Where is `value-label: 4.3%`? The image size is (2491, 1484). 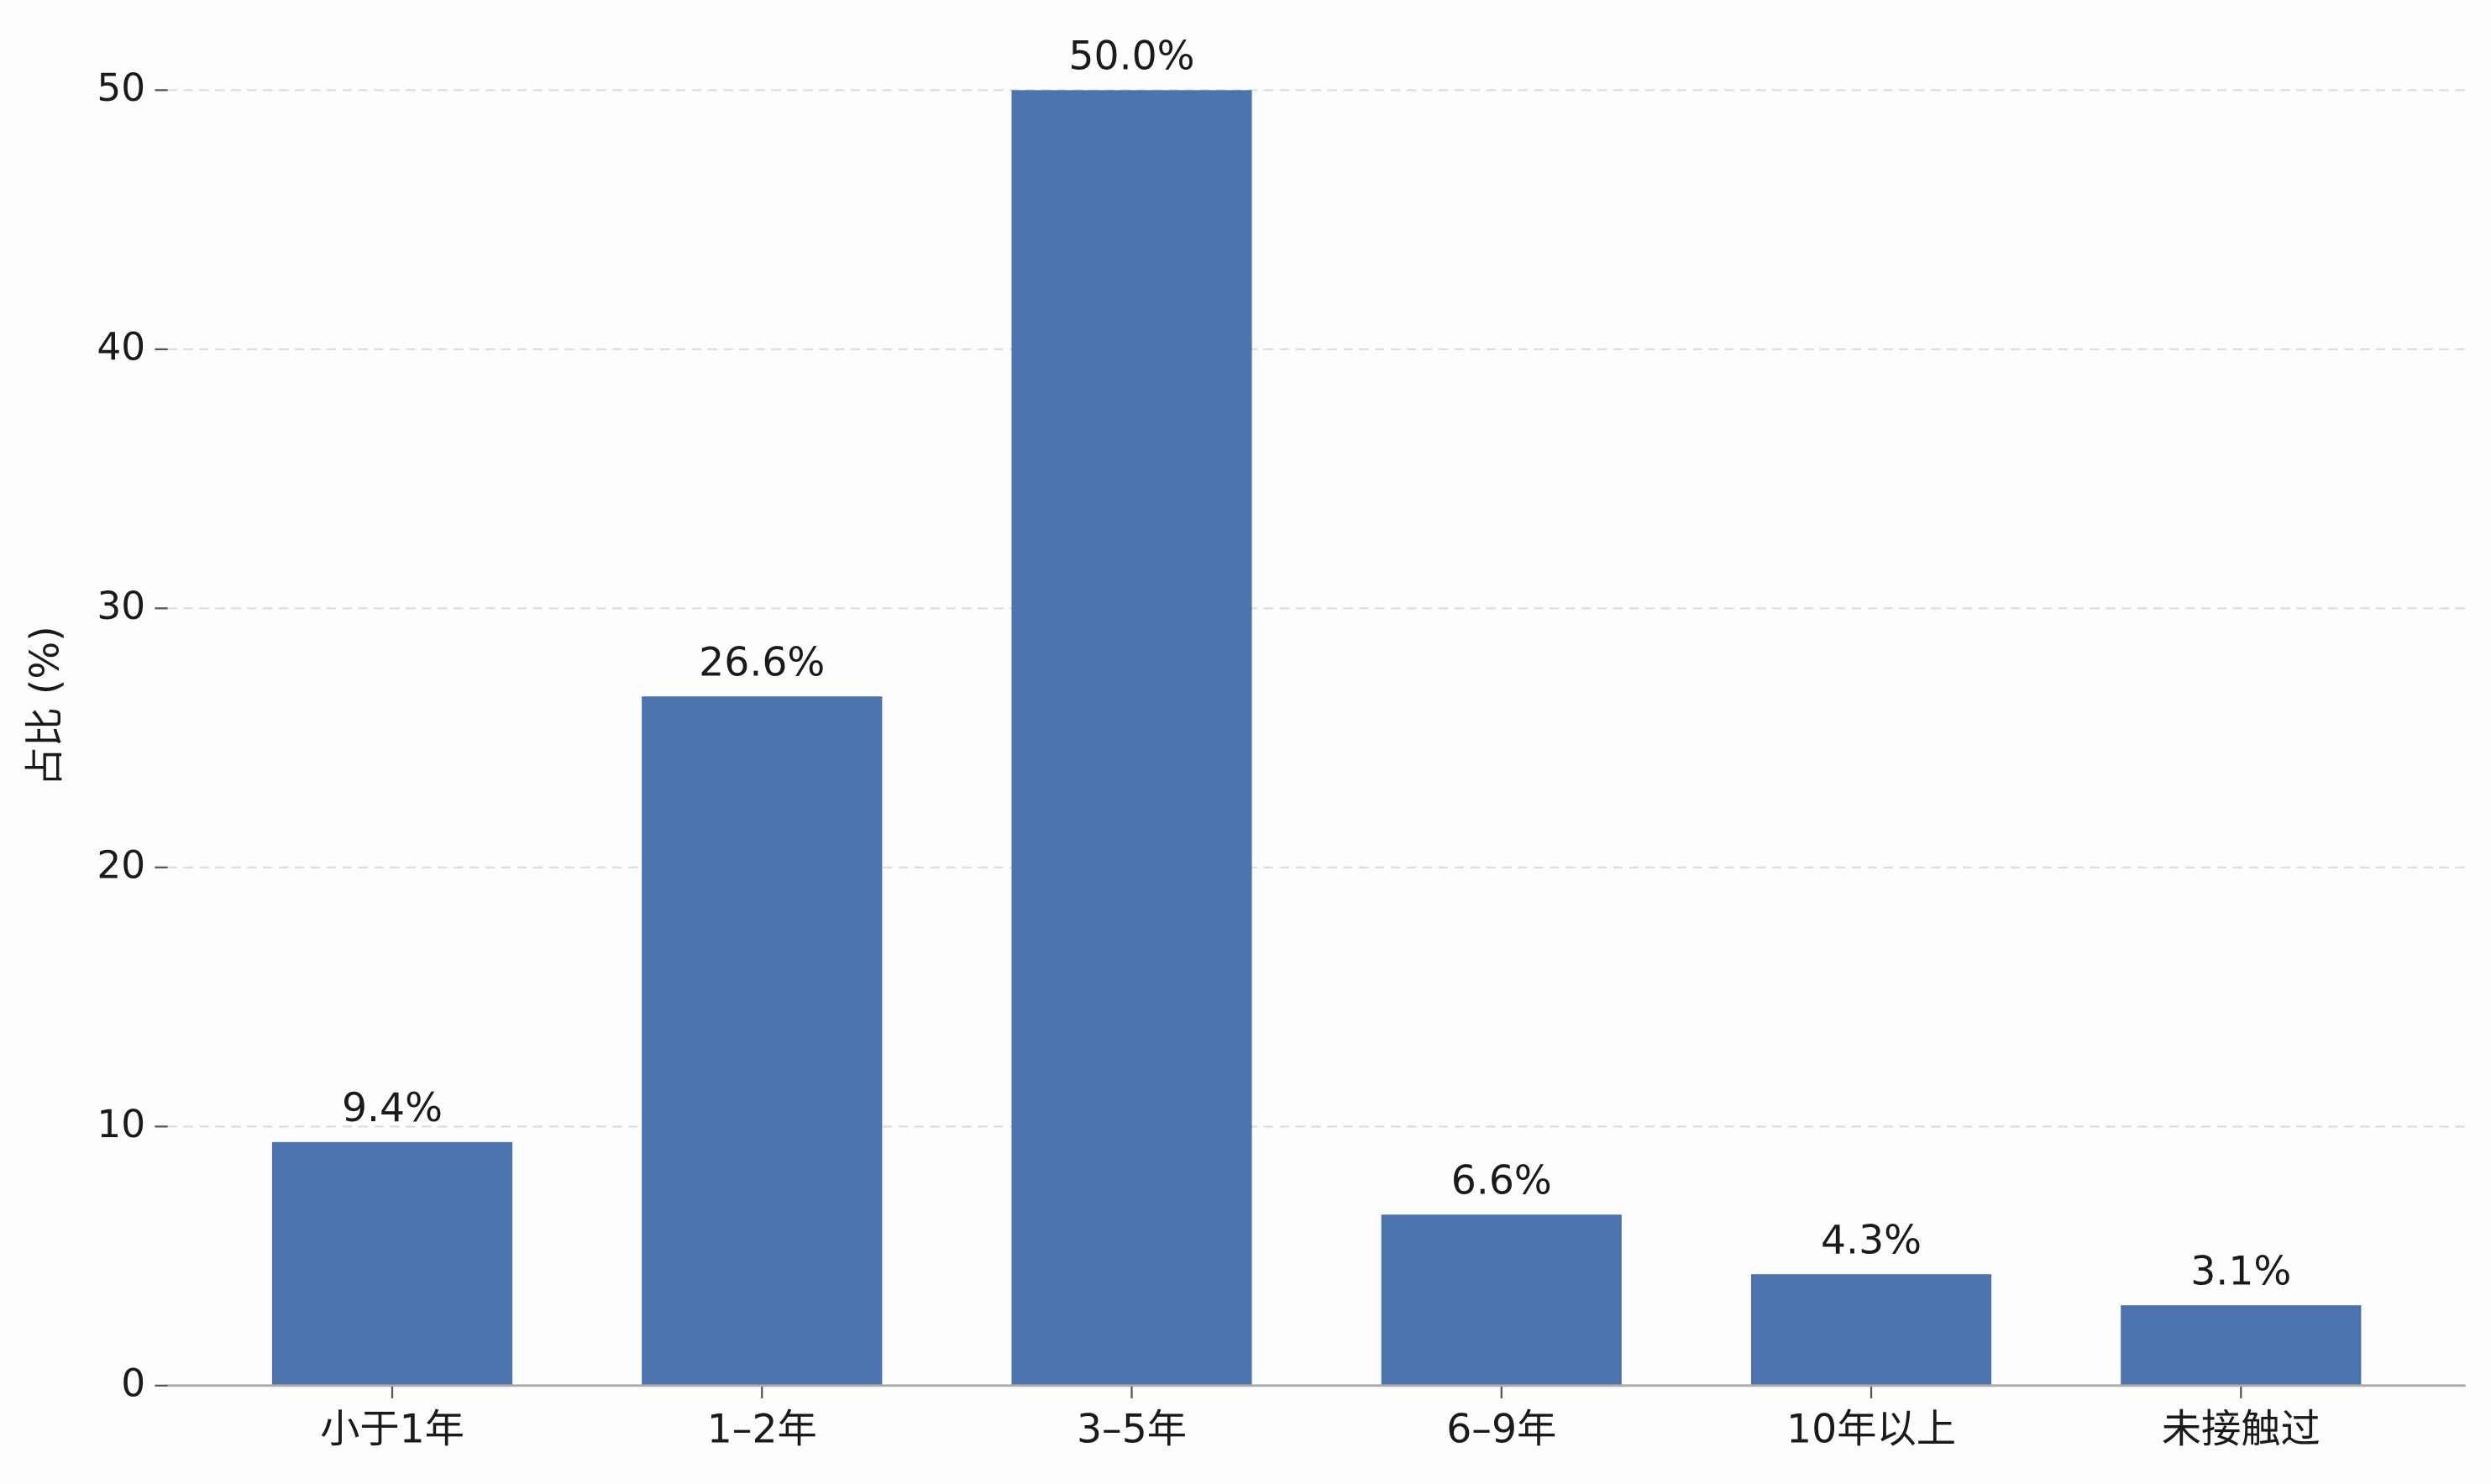 value-label: 4.3% is located at coordinates (1871, 1240).